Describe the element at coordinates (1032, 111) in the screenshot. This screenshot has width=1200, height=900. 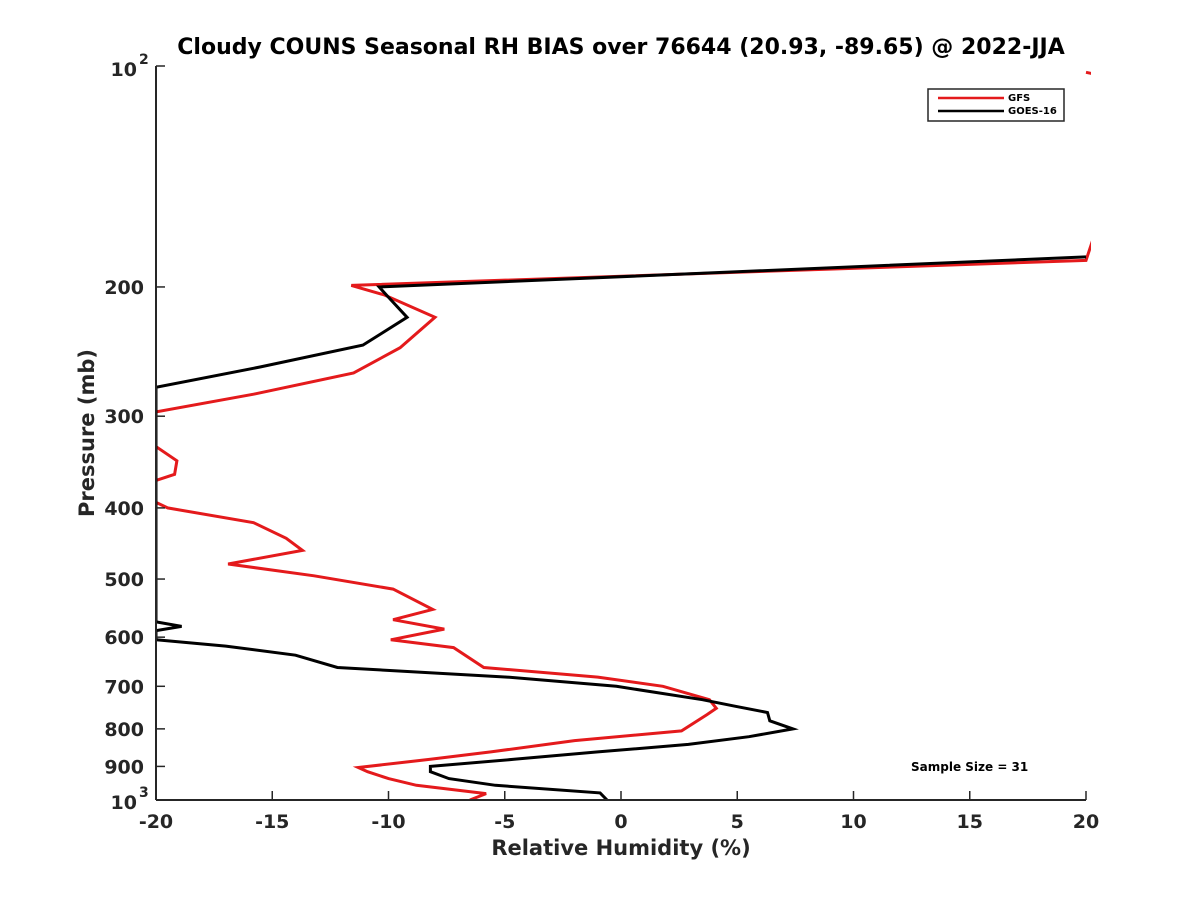
I see `legend-goes-label: GOES-16` at that location.